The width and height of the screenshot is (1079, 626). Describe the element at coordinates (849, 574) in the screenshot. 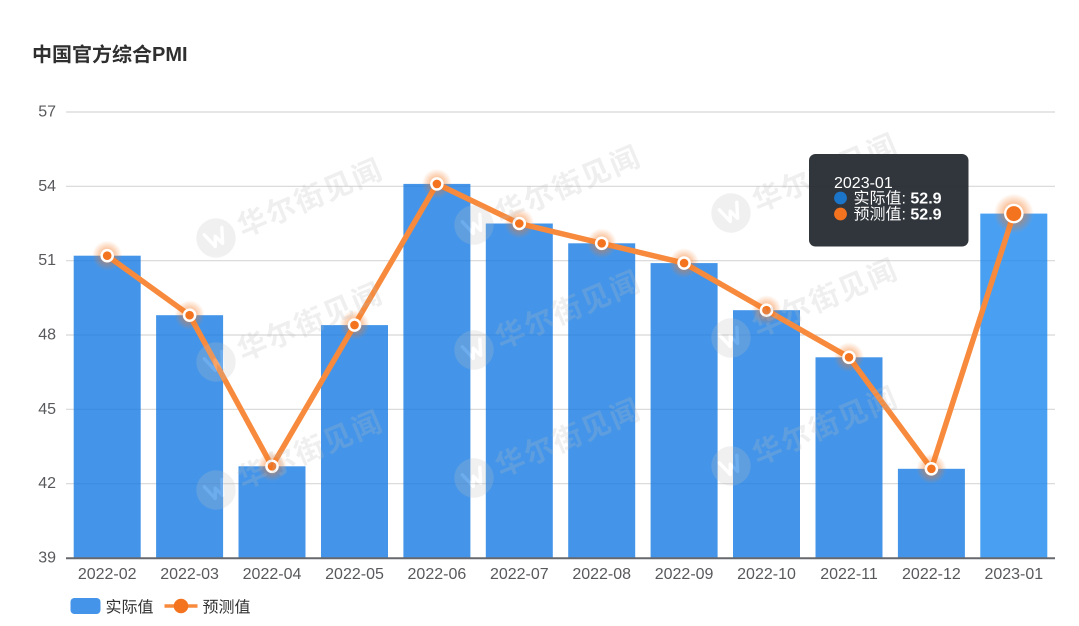

I see `svg-text: 2022-11` at that location.